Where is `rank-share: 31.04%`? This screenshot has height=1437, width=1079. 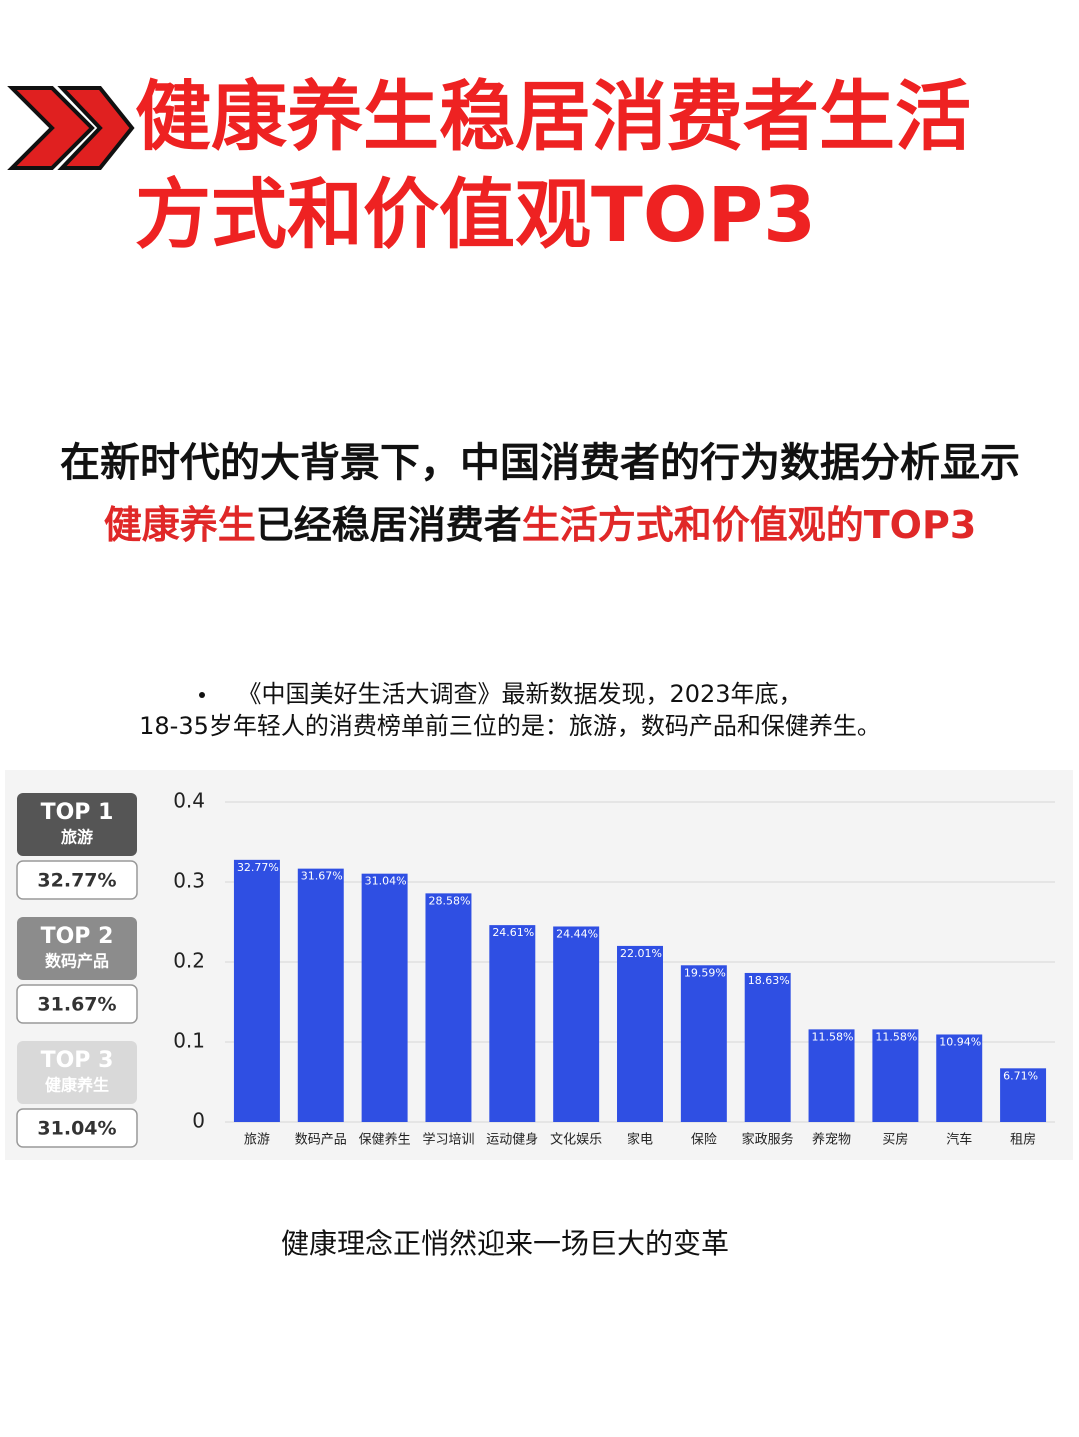 rank-share: 31.04% is located at coordinates (76, 1129).